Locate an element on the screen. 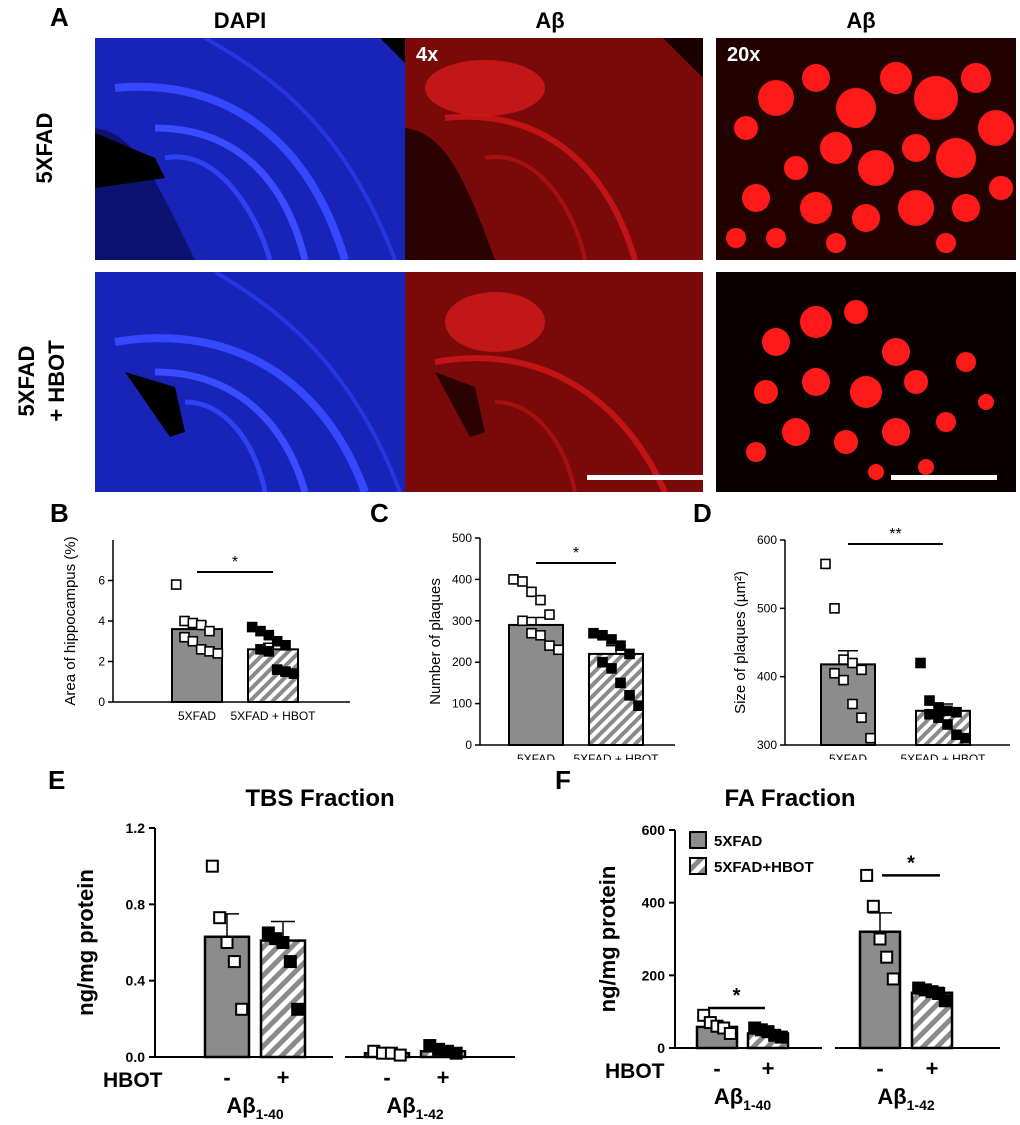 The image size is (1020, 1125). micrograph-dapi-5xfad-hbot is located at coordinates (250, 382).